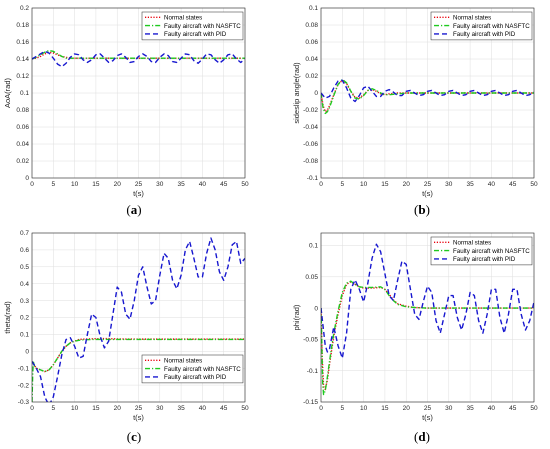 Image resolution: width=550 pixels, height=449 pixels. I want to click on panel-a-x-tick-label: 15, so click(96, 184).